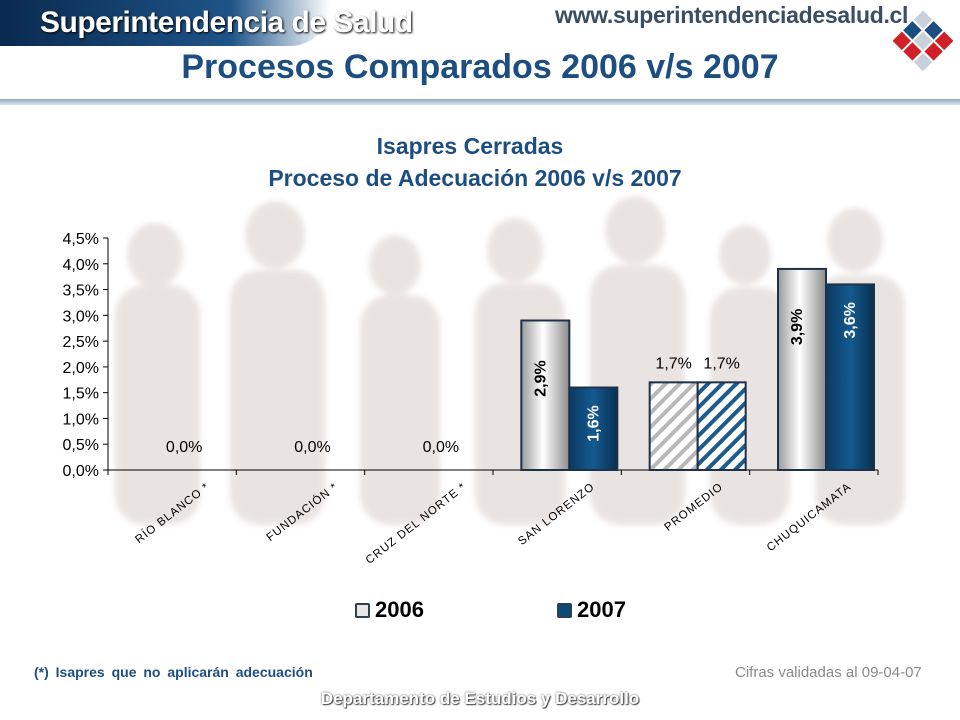  I want to click on header-bar, so click(165, 23).